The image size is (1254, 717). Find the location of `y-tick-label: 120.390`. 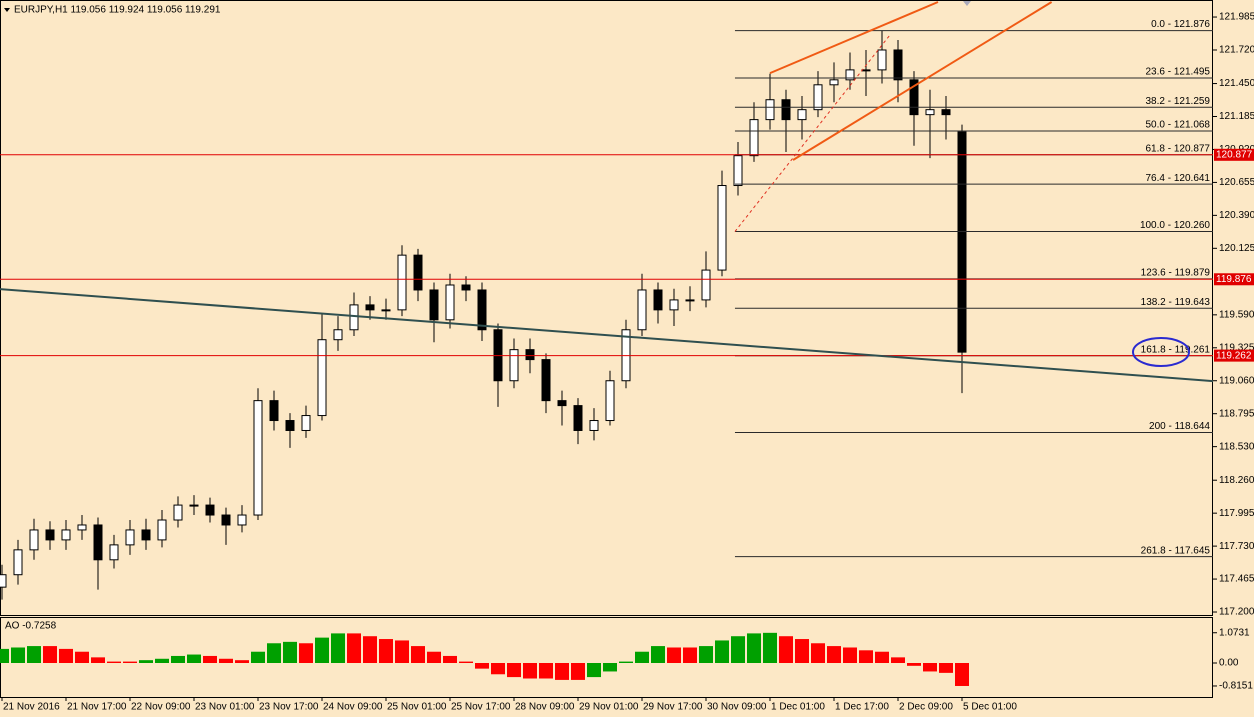

y-tick-label: 120.390 is located at coordinates (1236, 215).